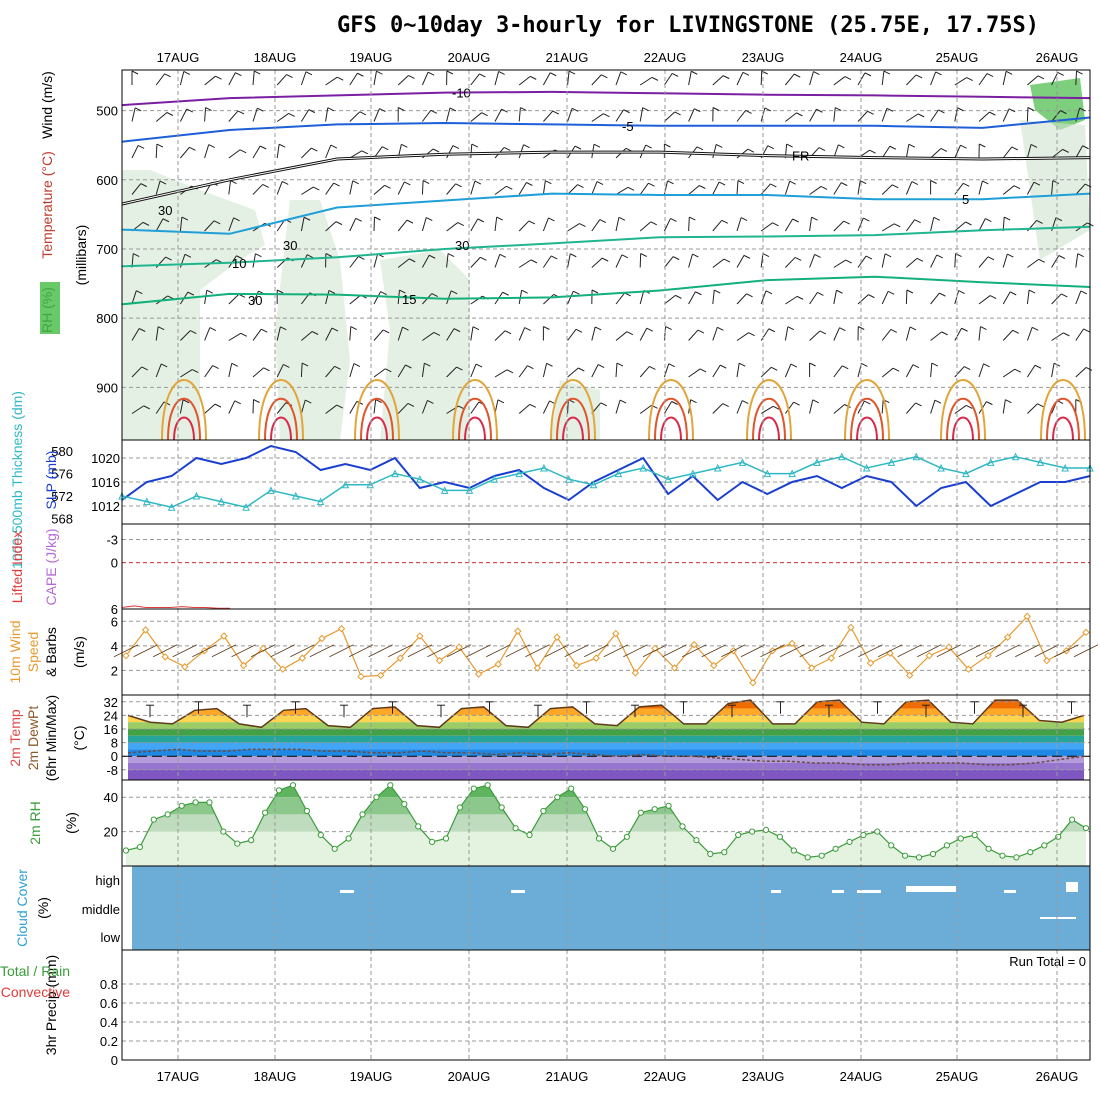 This screenshot has width=1100, height=1100. What do you see at coordinates (175, 607) in the screenshot?
I see `lifted-index-line` at bounding box center [175, 607].